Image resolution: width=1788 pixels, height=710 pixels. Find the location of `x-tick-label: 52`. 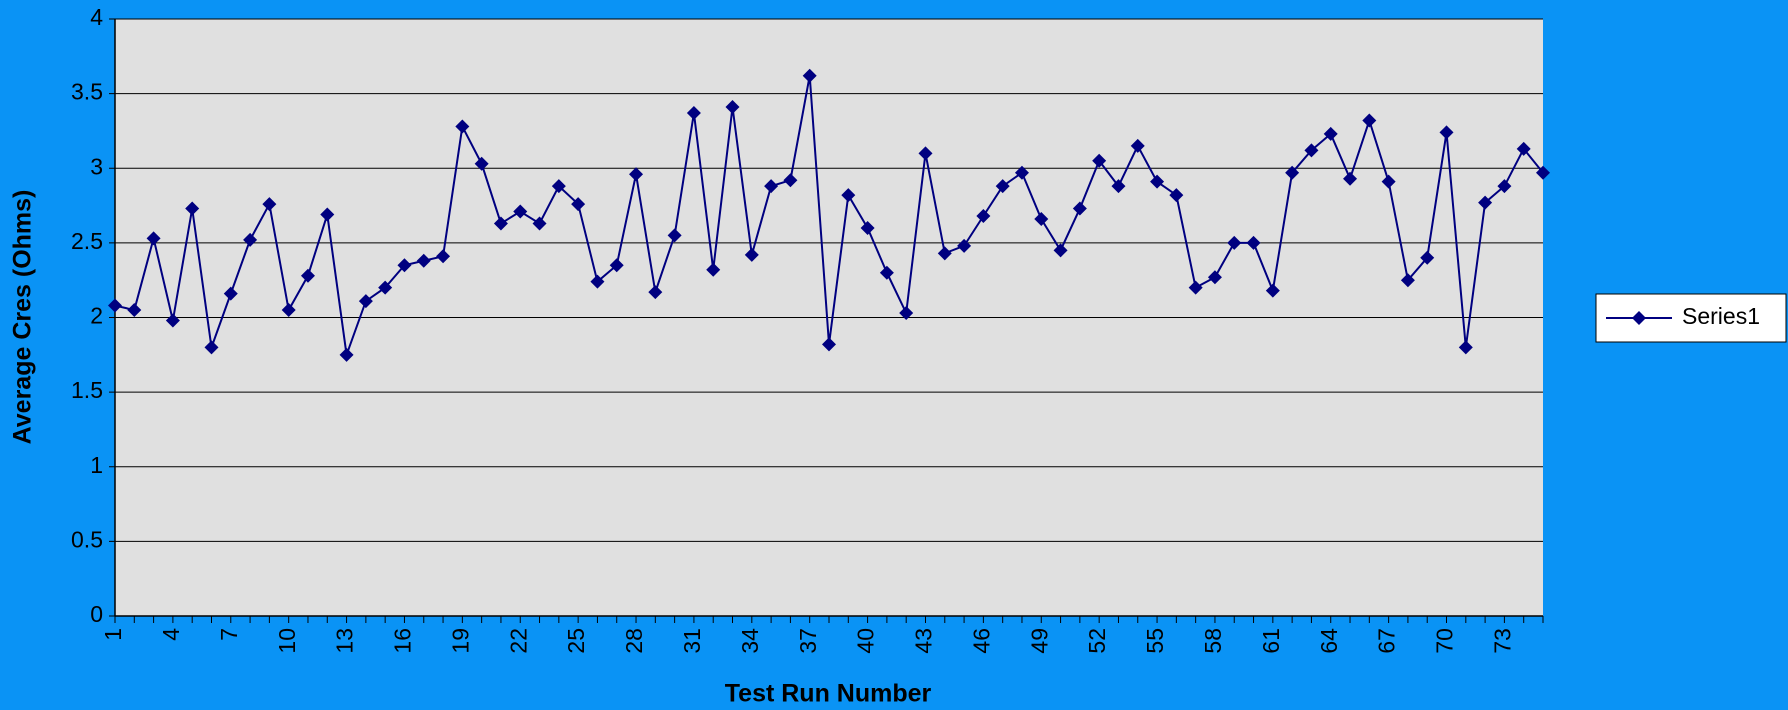

x-tick-label: 52 is located at coordinates (1097, 641).